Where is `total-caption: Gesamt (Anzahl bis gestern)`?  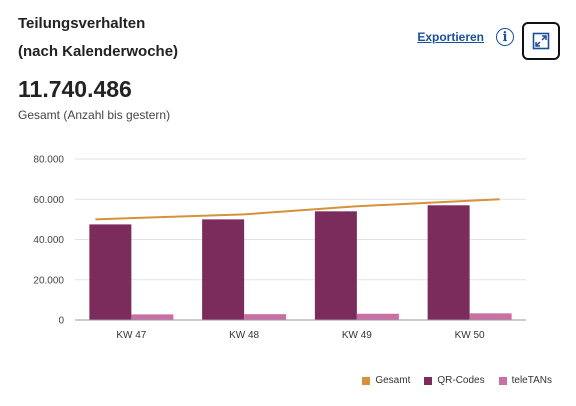 total-caption: Gesamt (Anzahl bis gestern) is located at coordinates (94, 115).